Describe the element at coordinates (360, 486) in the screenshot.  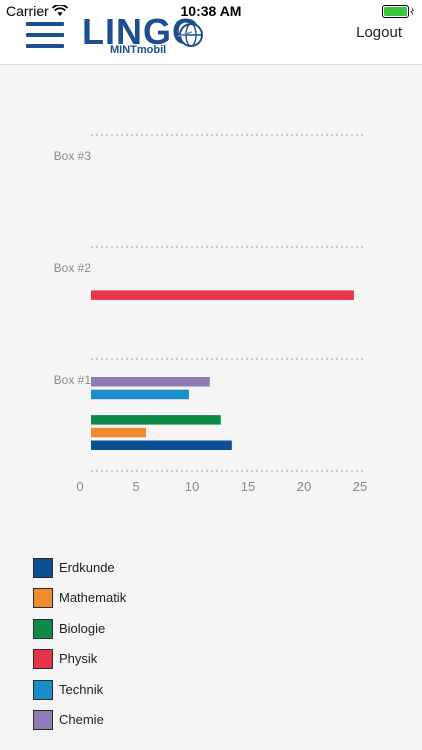
I see `x-tick-label: 25` at that location.